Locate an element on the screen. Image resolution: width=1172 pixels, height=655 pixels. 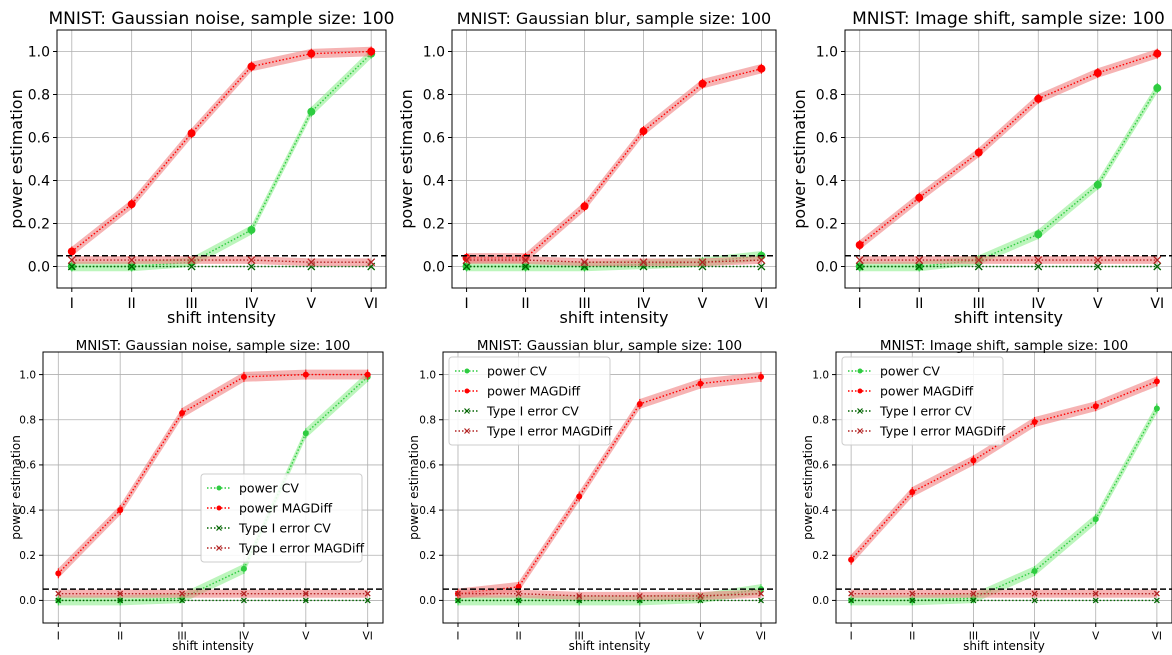
series-type1-cv is located at coordinates (1008, 266).